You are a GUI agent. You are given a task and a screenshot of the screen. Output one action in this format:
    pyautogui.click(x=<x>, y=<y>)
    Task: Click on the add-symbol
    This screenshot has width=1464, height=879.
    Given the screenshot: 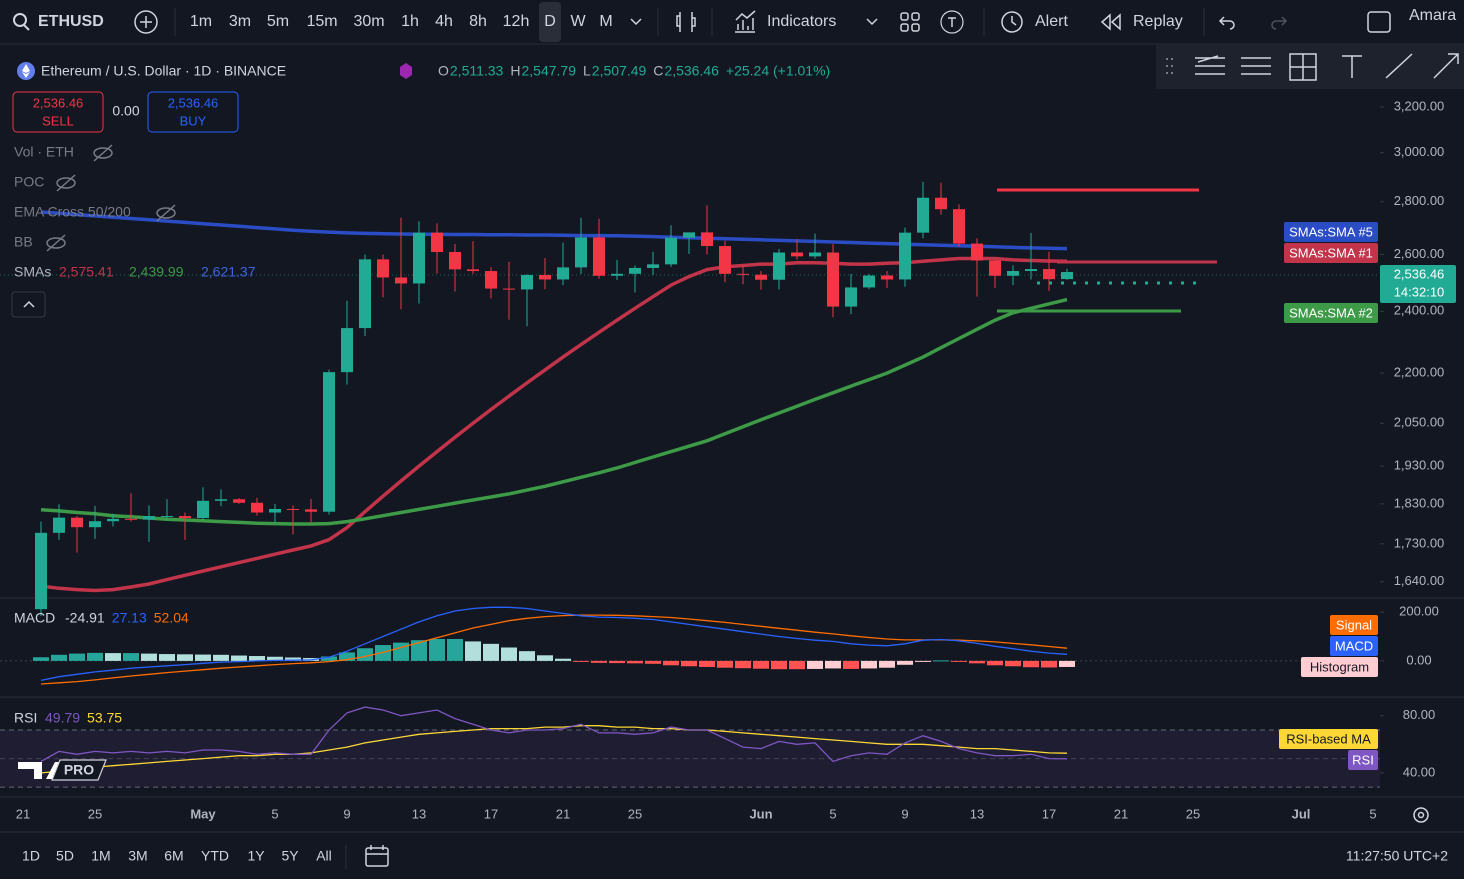 What is the action you would take?
    pyautogui.click(x=146, y=22)
    